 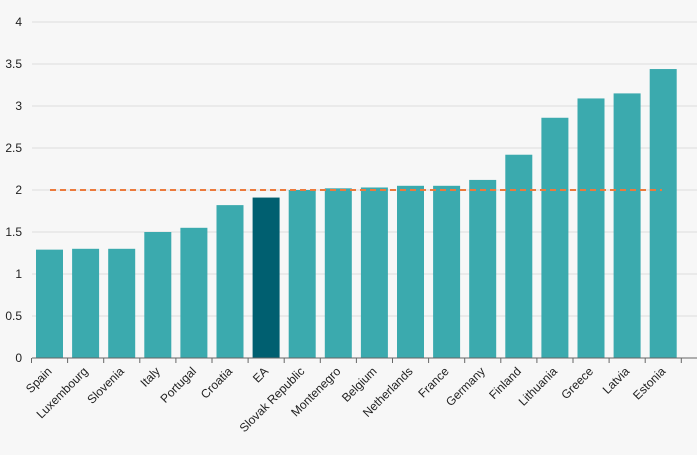 What do you see at coordinates (260, 374) in the screenshot?
I see `x-tick-label: EA` at bounding box center [260, 374].